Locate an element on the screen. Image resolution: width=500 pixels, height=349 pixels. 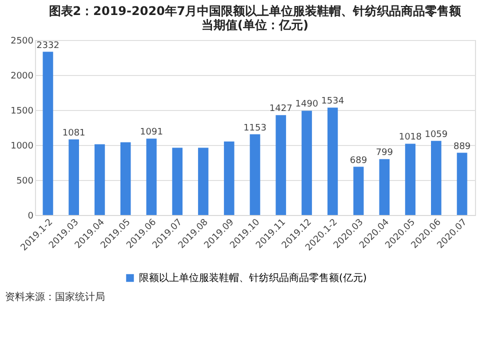
data-label: 1081 is located at coordinates (74, 133).